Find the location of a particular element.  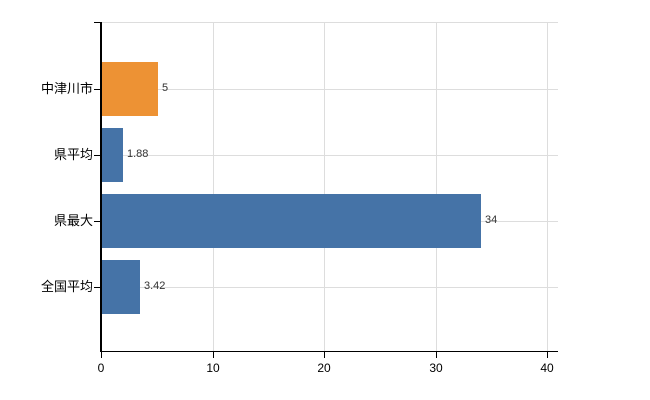

category-label-1: 中津川市 is located at coordinates (66, 88).